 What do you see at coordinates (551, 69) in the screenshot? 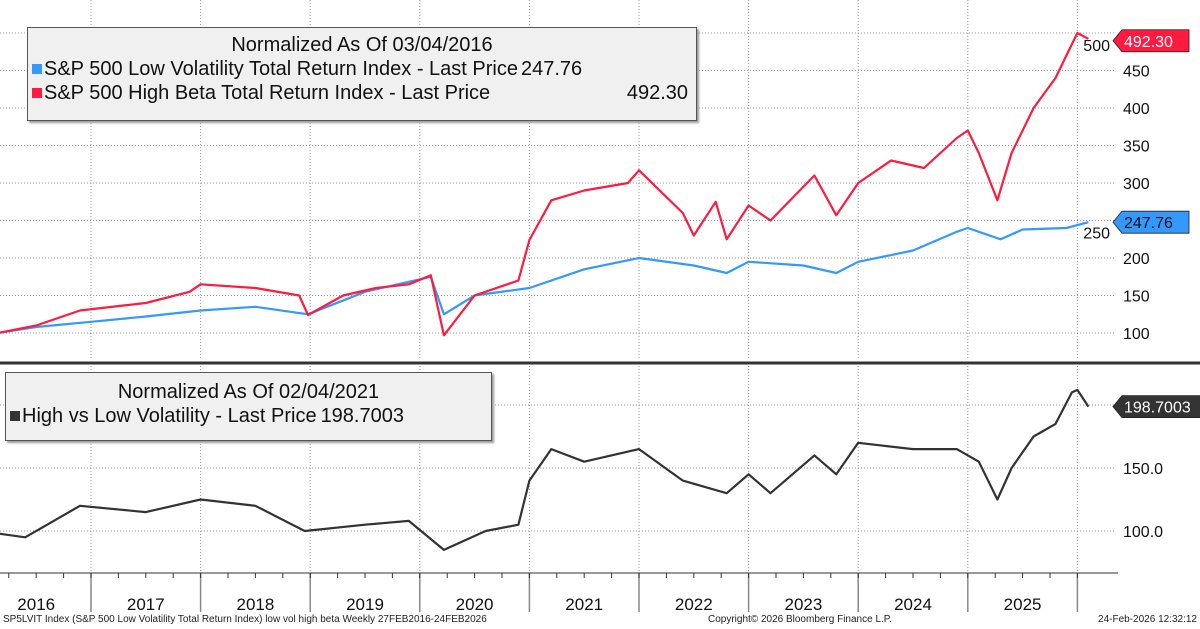
I see `legend-value: 247.76` at bounding box center [551, 69].